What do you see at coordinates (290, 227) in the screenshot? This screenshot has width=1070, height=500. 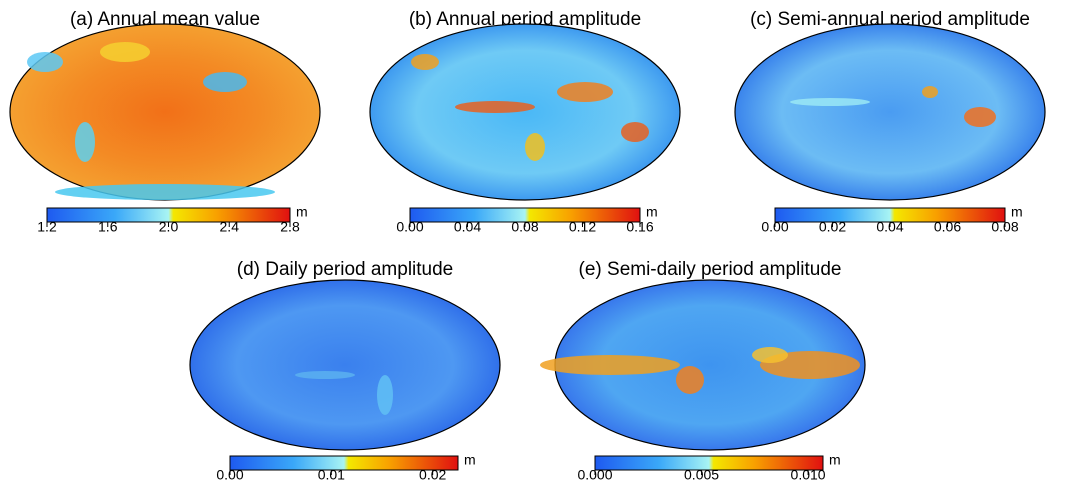 I see `colorbar-tick-label: 2.8` at bounding box center [290, 227].